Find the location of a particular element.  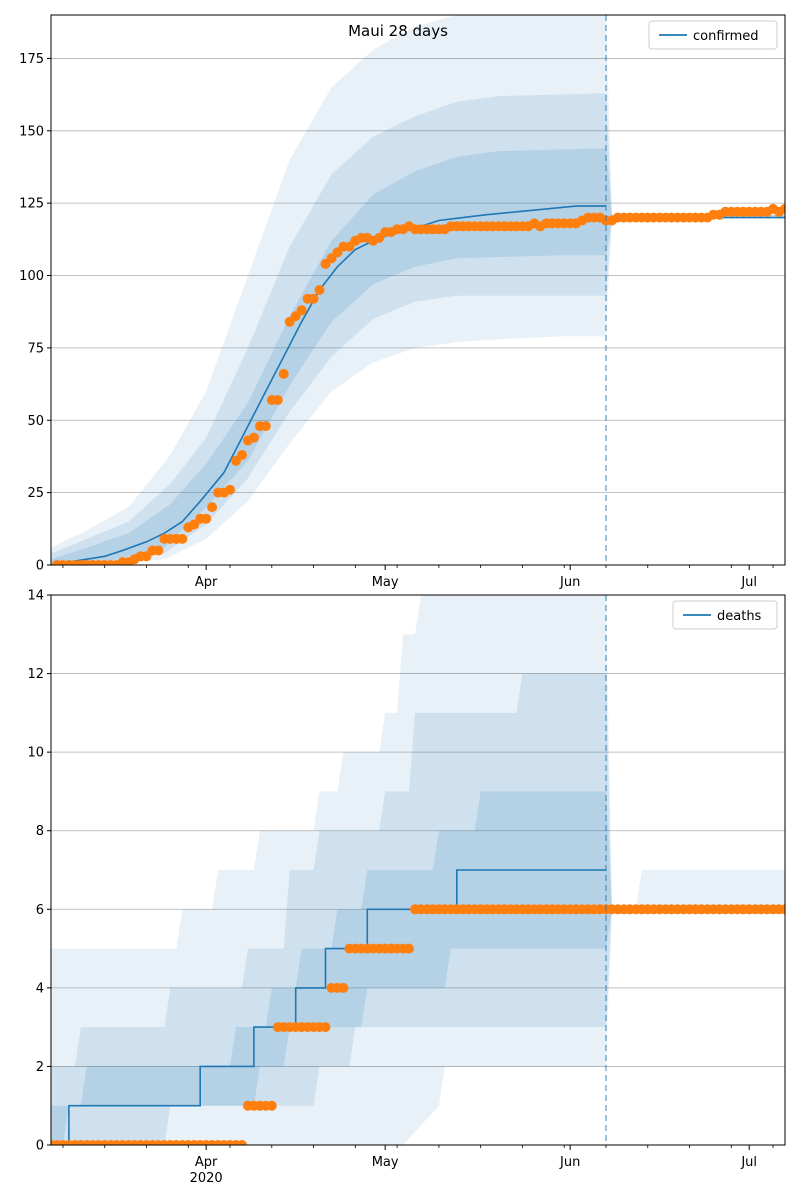

top-legend: confirmed is located at coordinates (713, 35).